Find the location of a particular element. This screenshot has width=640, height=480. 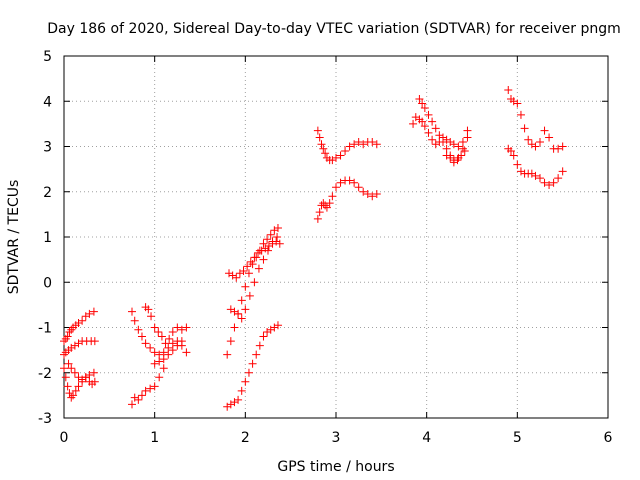

y-tick-labels: -3 -2 -1 0 1 2 3 4 5 is located at coordinates (45, 238).